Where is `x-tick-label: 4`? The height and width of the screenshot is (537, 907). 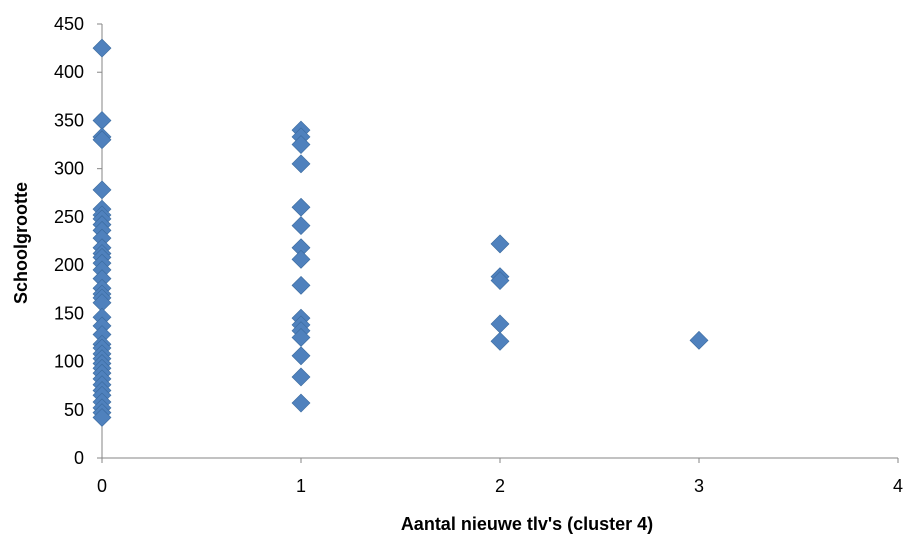 x-tick-label: 4 is located at coordinates (898, 486).